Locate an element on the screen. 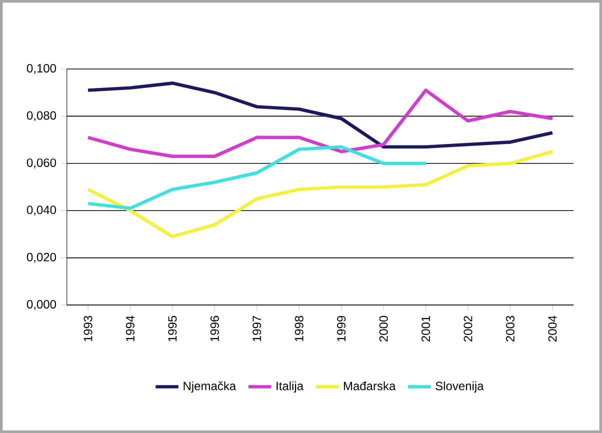 This screenshot has height=433, width=602. y-tick-label: 0,040 is located at coordinates (41, 211).